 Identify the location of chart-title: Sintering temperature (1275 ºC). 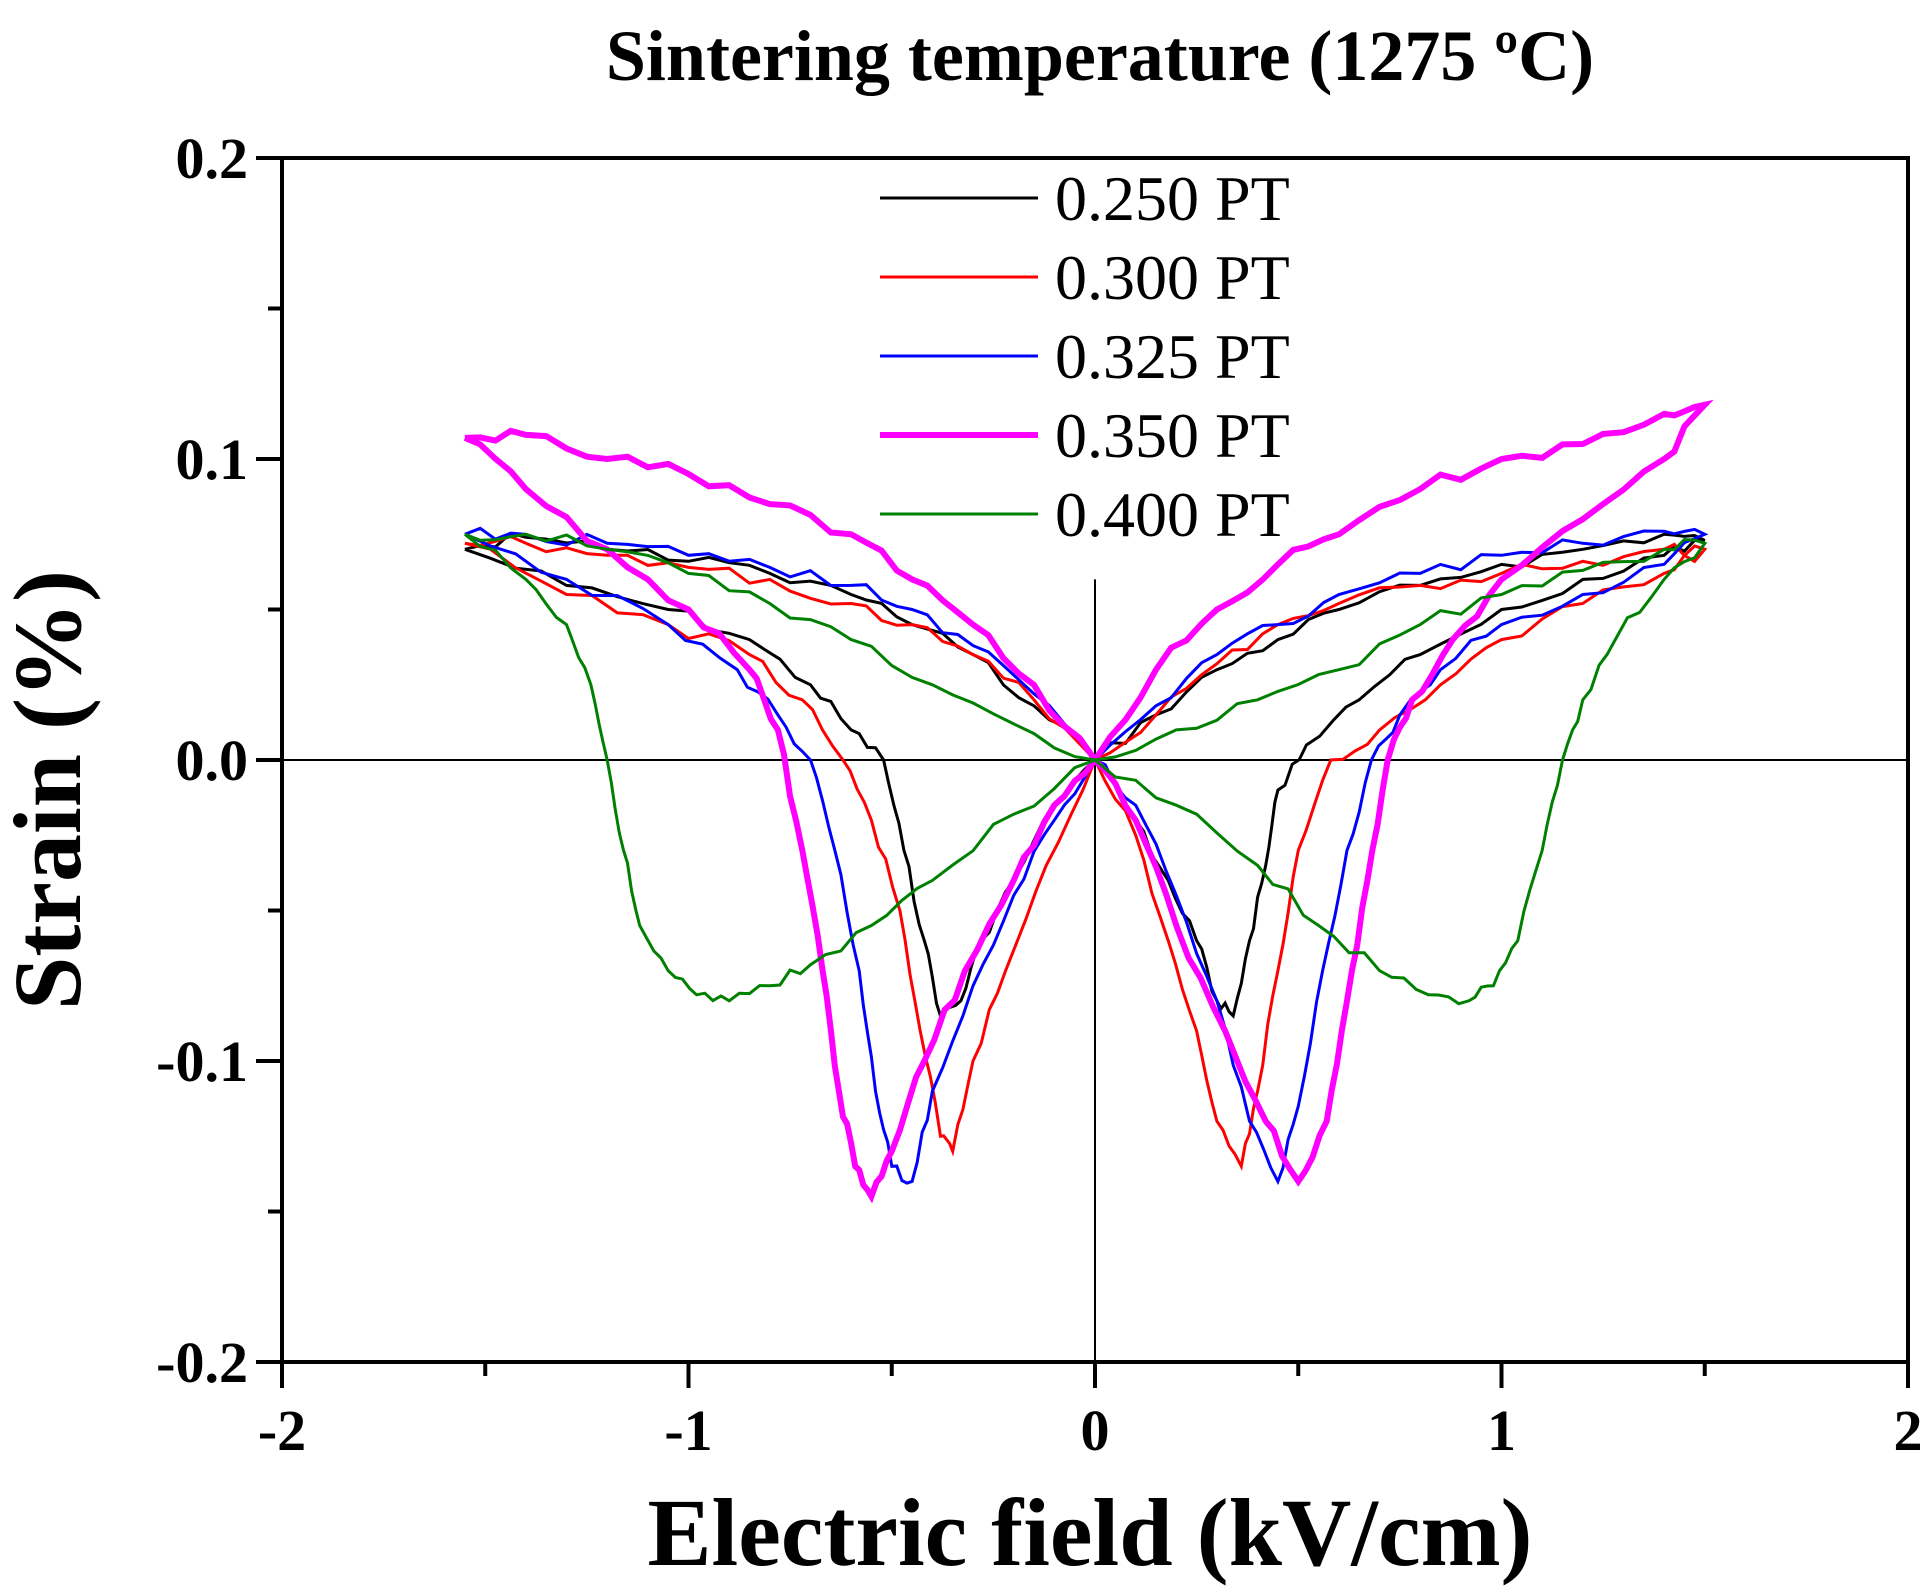
(1100, 56).